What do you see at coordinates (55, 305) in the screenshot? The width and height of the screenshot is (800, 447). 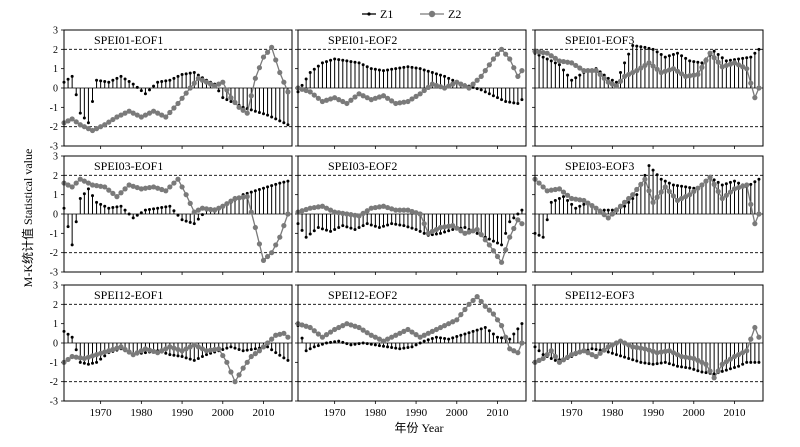 I see `y-tick-label: 2` at bounding box center [55, 305].